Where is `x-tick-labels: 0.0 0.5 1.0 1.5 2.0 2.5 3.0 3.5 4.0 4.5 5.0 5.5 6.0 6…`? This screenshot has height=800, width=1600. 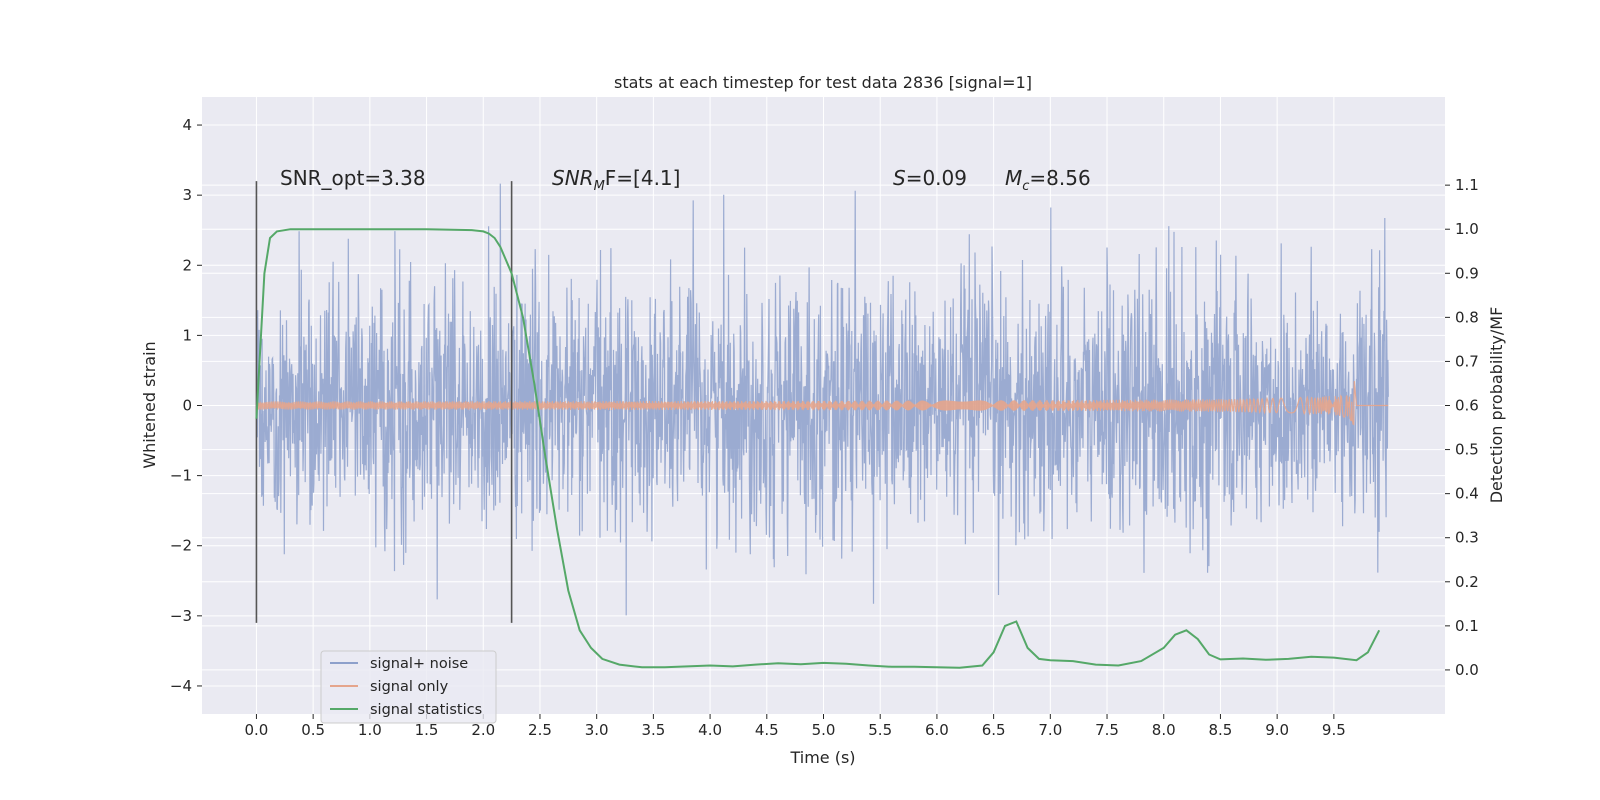 x-tick-labels: 0.0 0.5 1.0 1.5 2.0 2.5 3.0 3.5 4.0 4.5 5.0 5.5 6.0 6… is located at coordinates (795, 726).